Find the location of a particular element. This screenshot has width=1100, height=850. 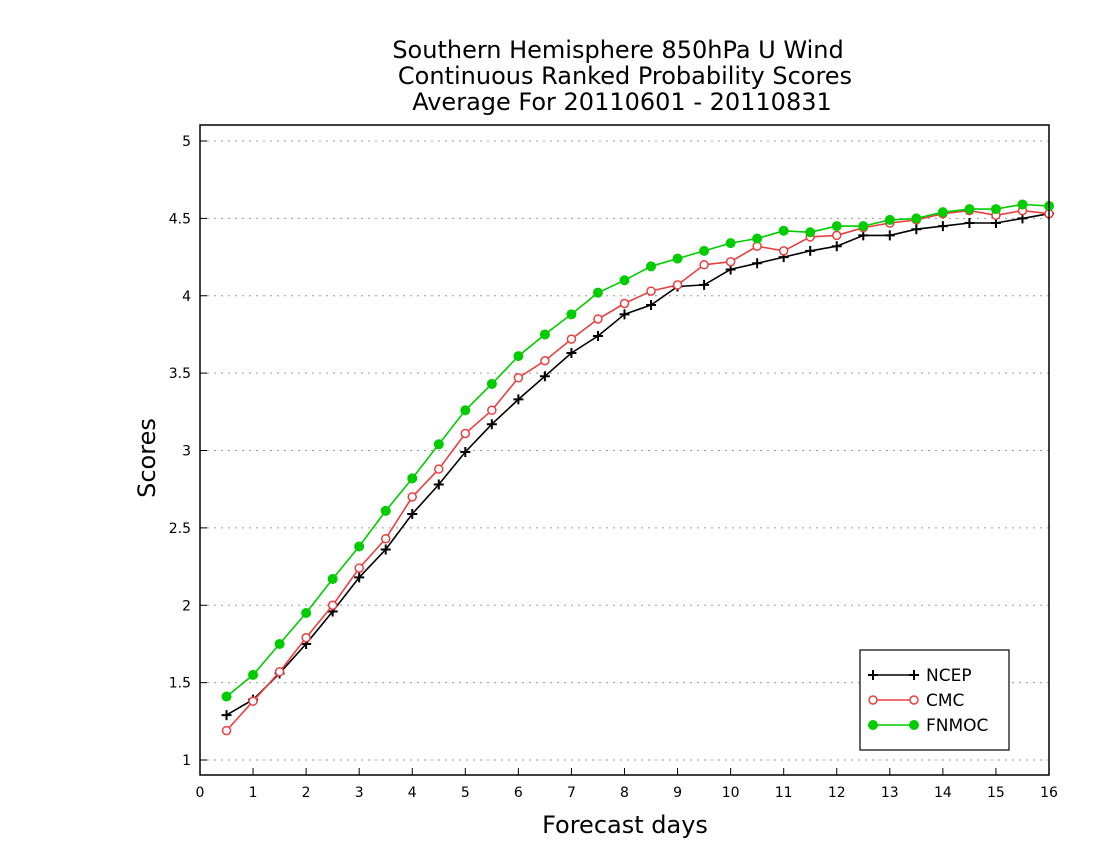

y-tick-label: 4 is located at coordinates (186, 297).